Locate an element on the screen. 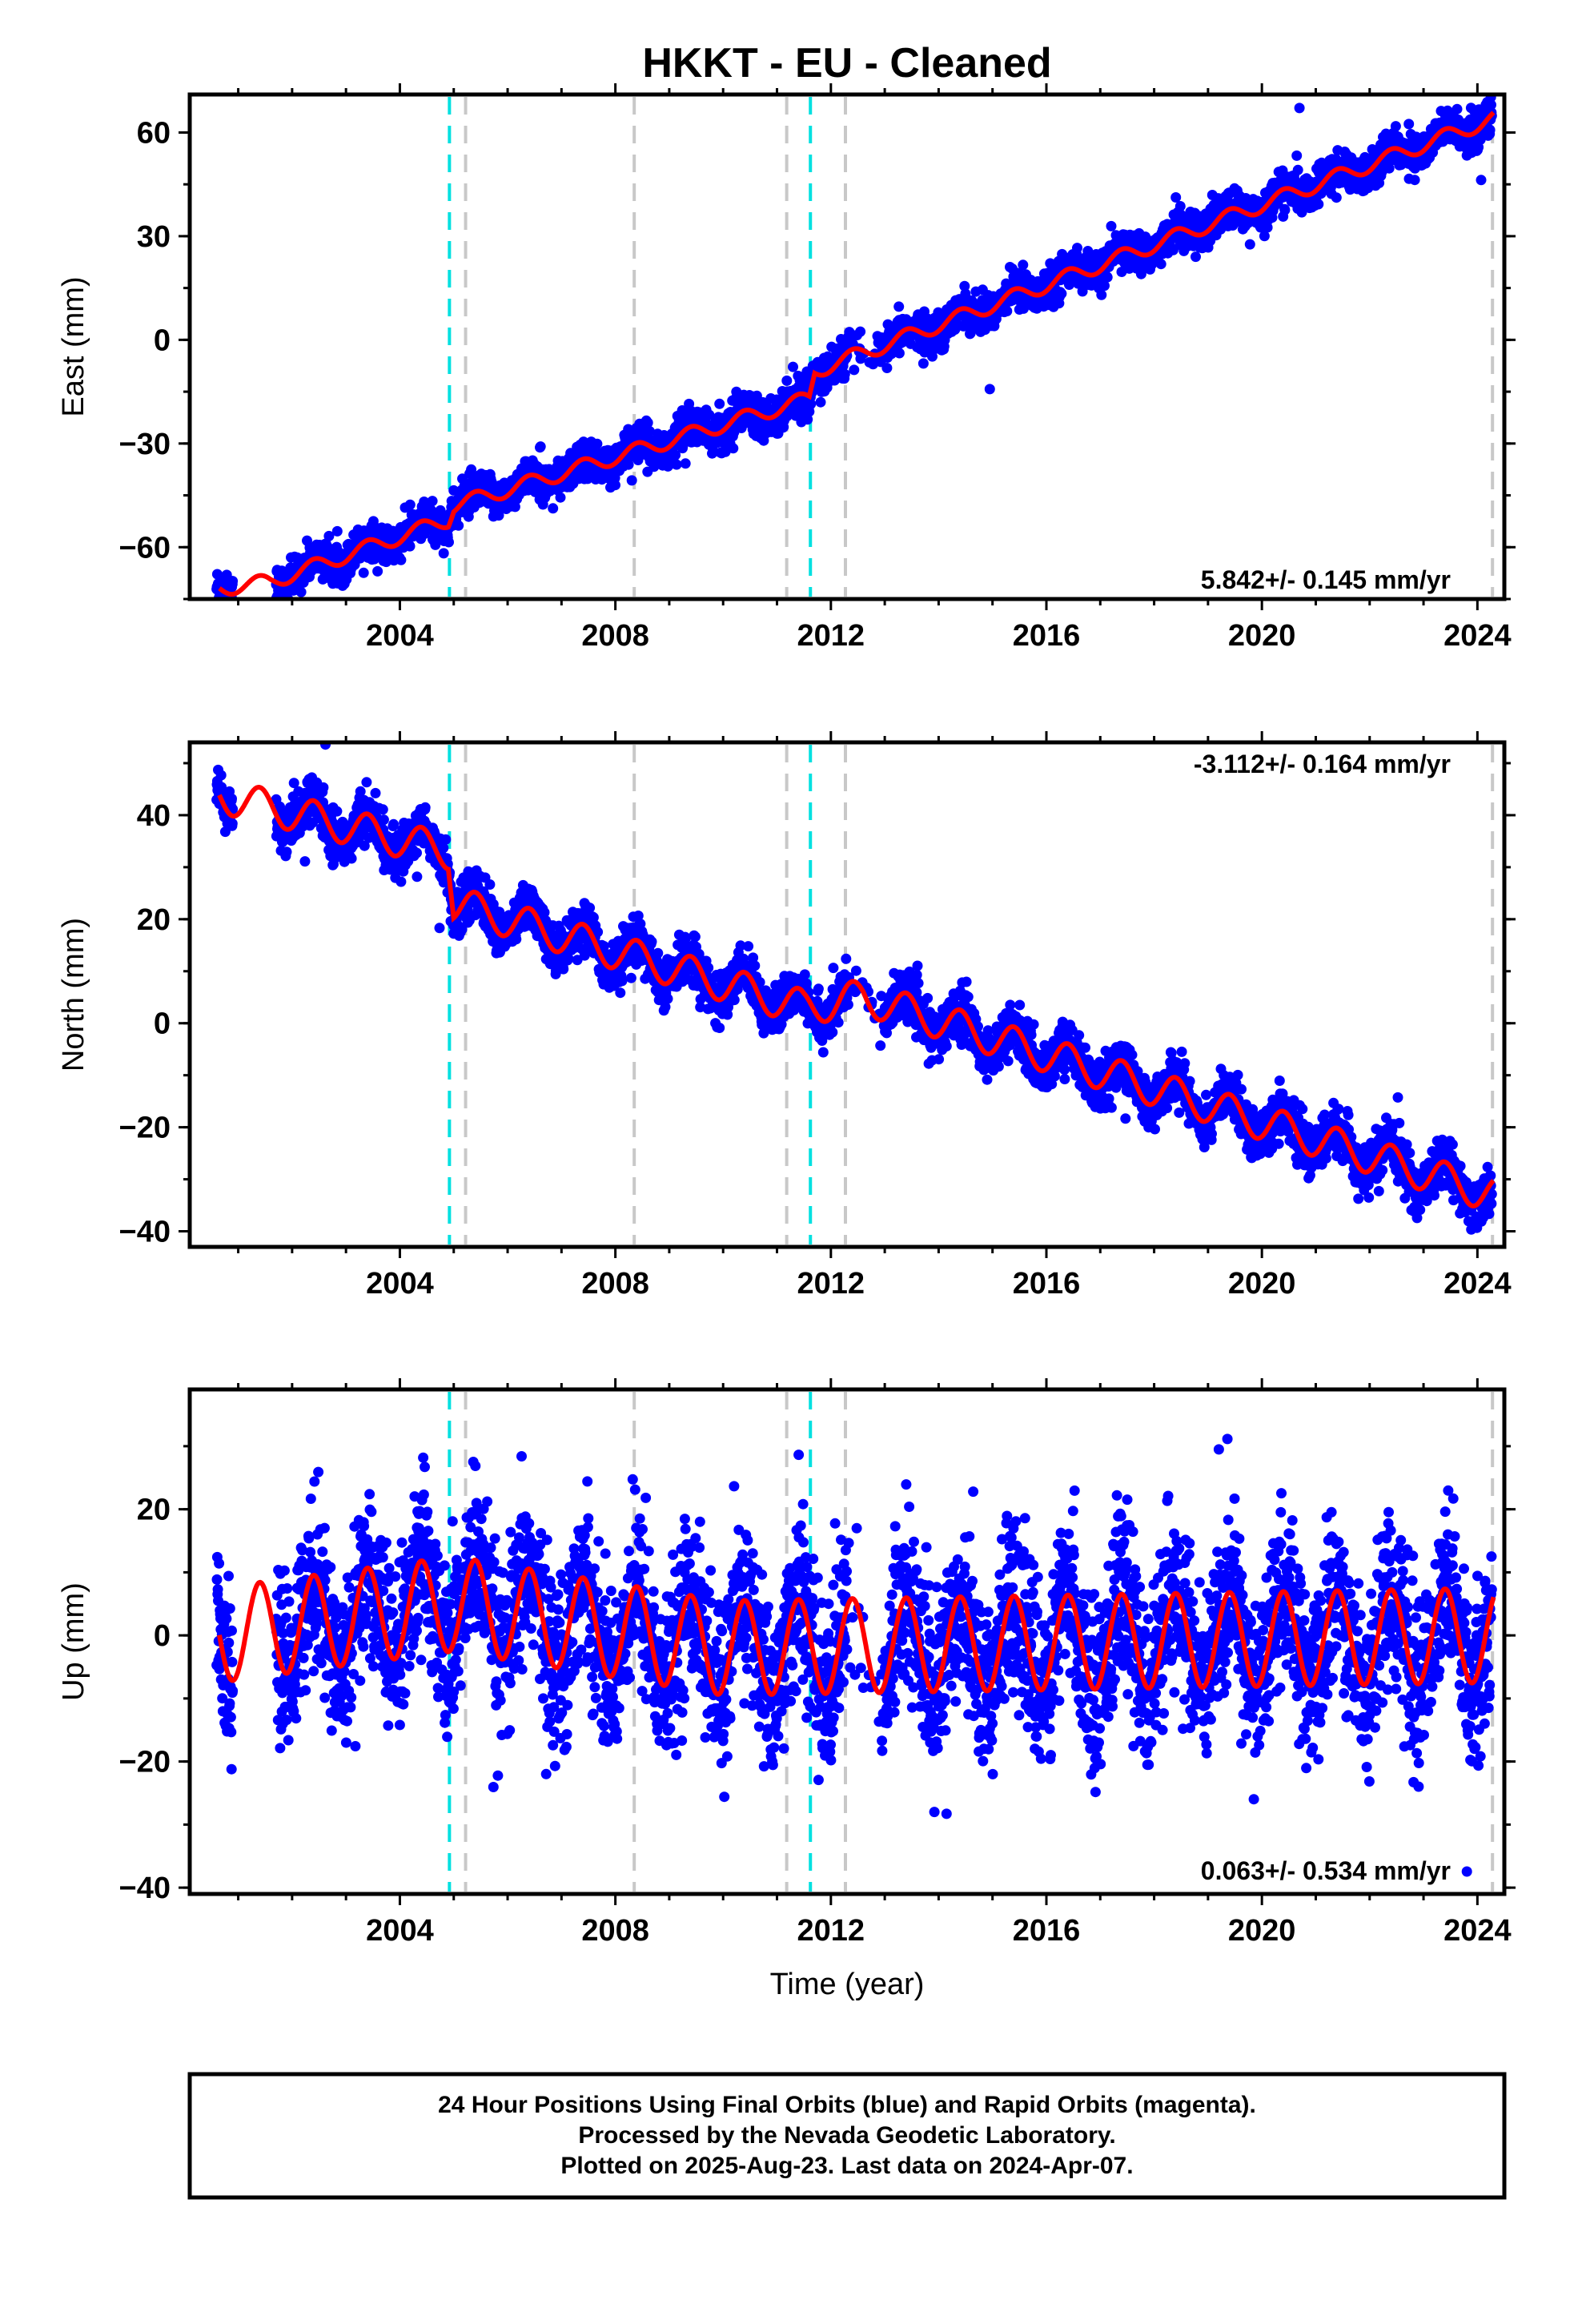 This screenshot has width=1582, height=2324. x-tick-label: 2020 is located at coordinates (1262, 636).